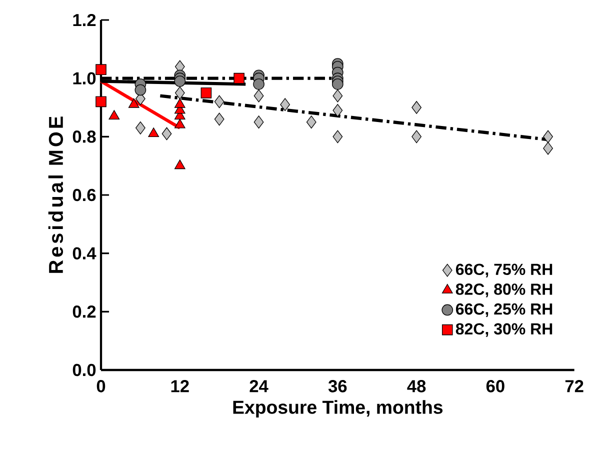 The width and height of the screenshot is (602, 458). Describe the element at coordinates (84, 20) in the screenshot. I see `y-tick-label: 1.2` at that location.